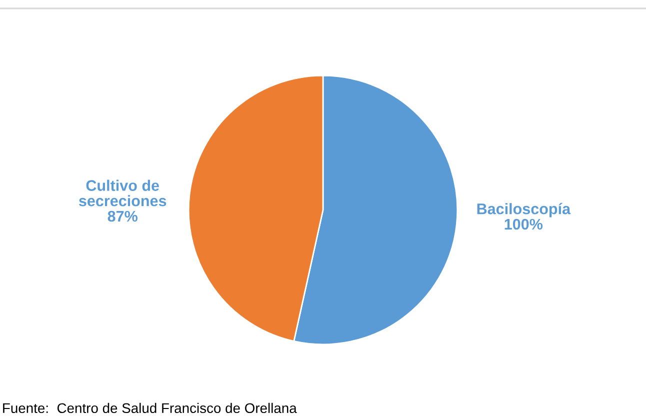  I want to click on slice-label: Cultivo de secreciones, so click(122, 193).